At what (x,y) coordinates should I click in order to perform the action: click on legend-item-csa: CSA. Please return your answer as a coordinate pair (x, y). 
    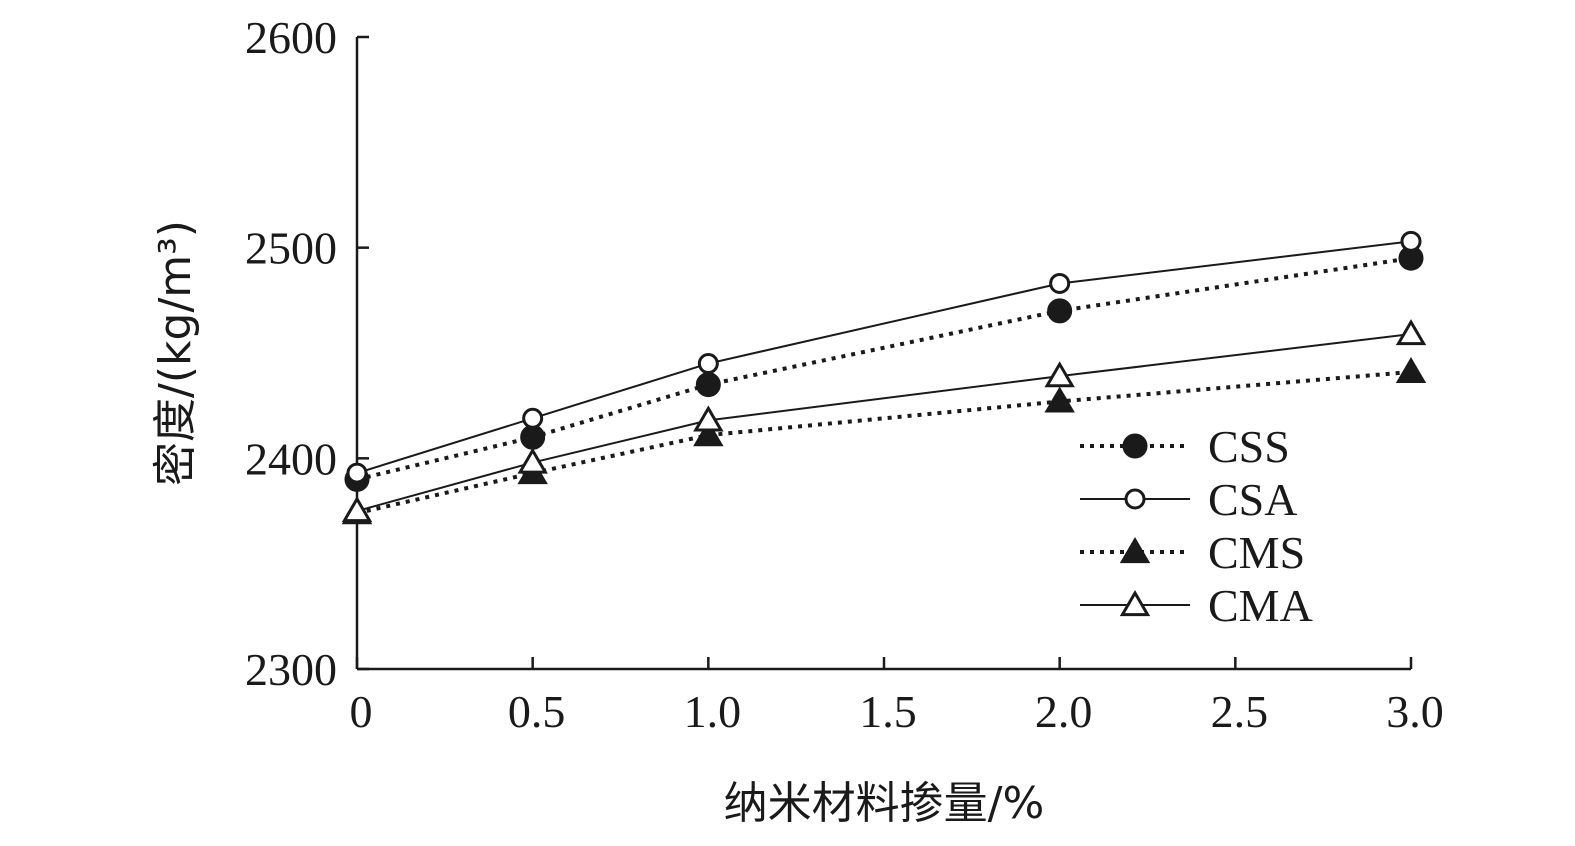
    Looking at the image, I should click on (1188, 499).